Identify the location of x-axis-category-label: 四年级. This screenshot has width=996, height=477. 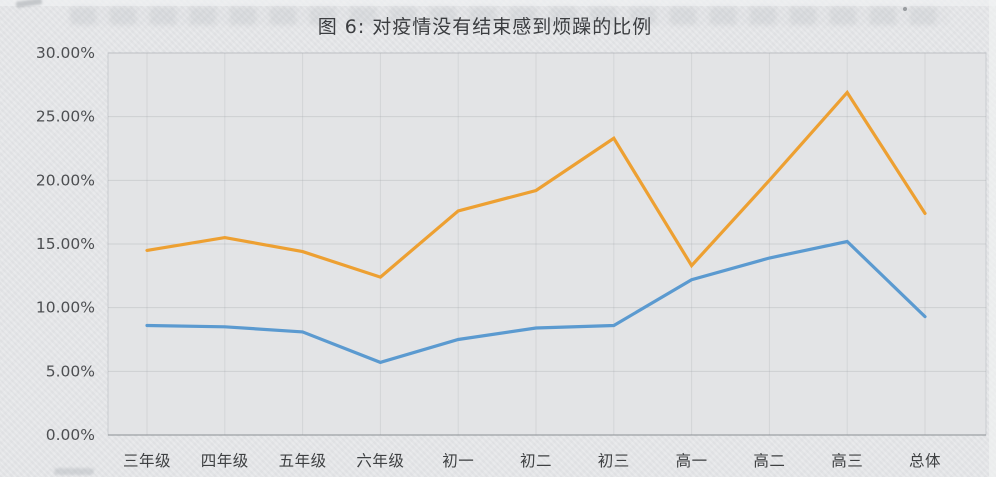
(225, 461).